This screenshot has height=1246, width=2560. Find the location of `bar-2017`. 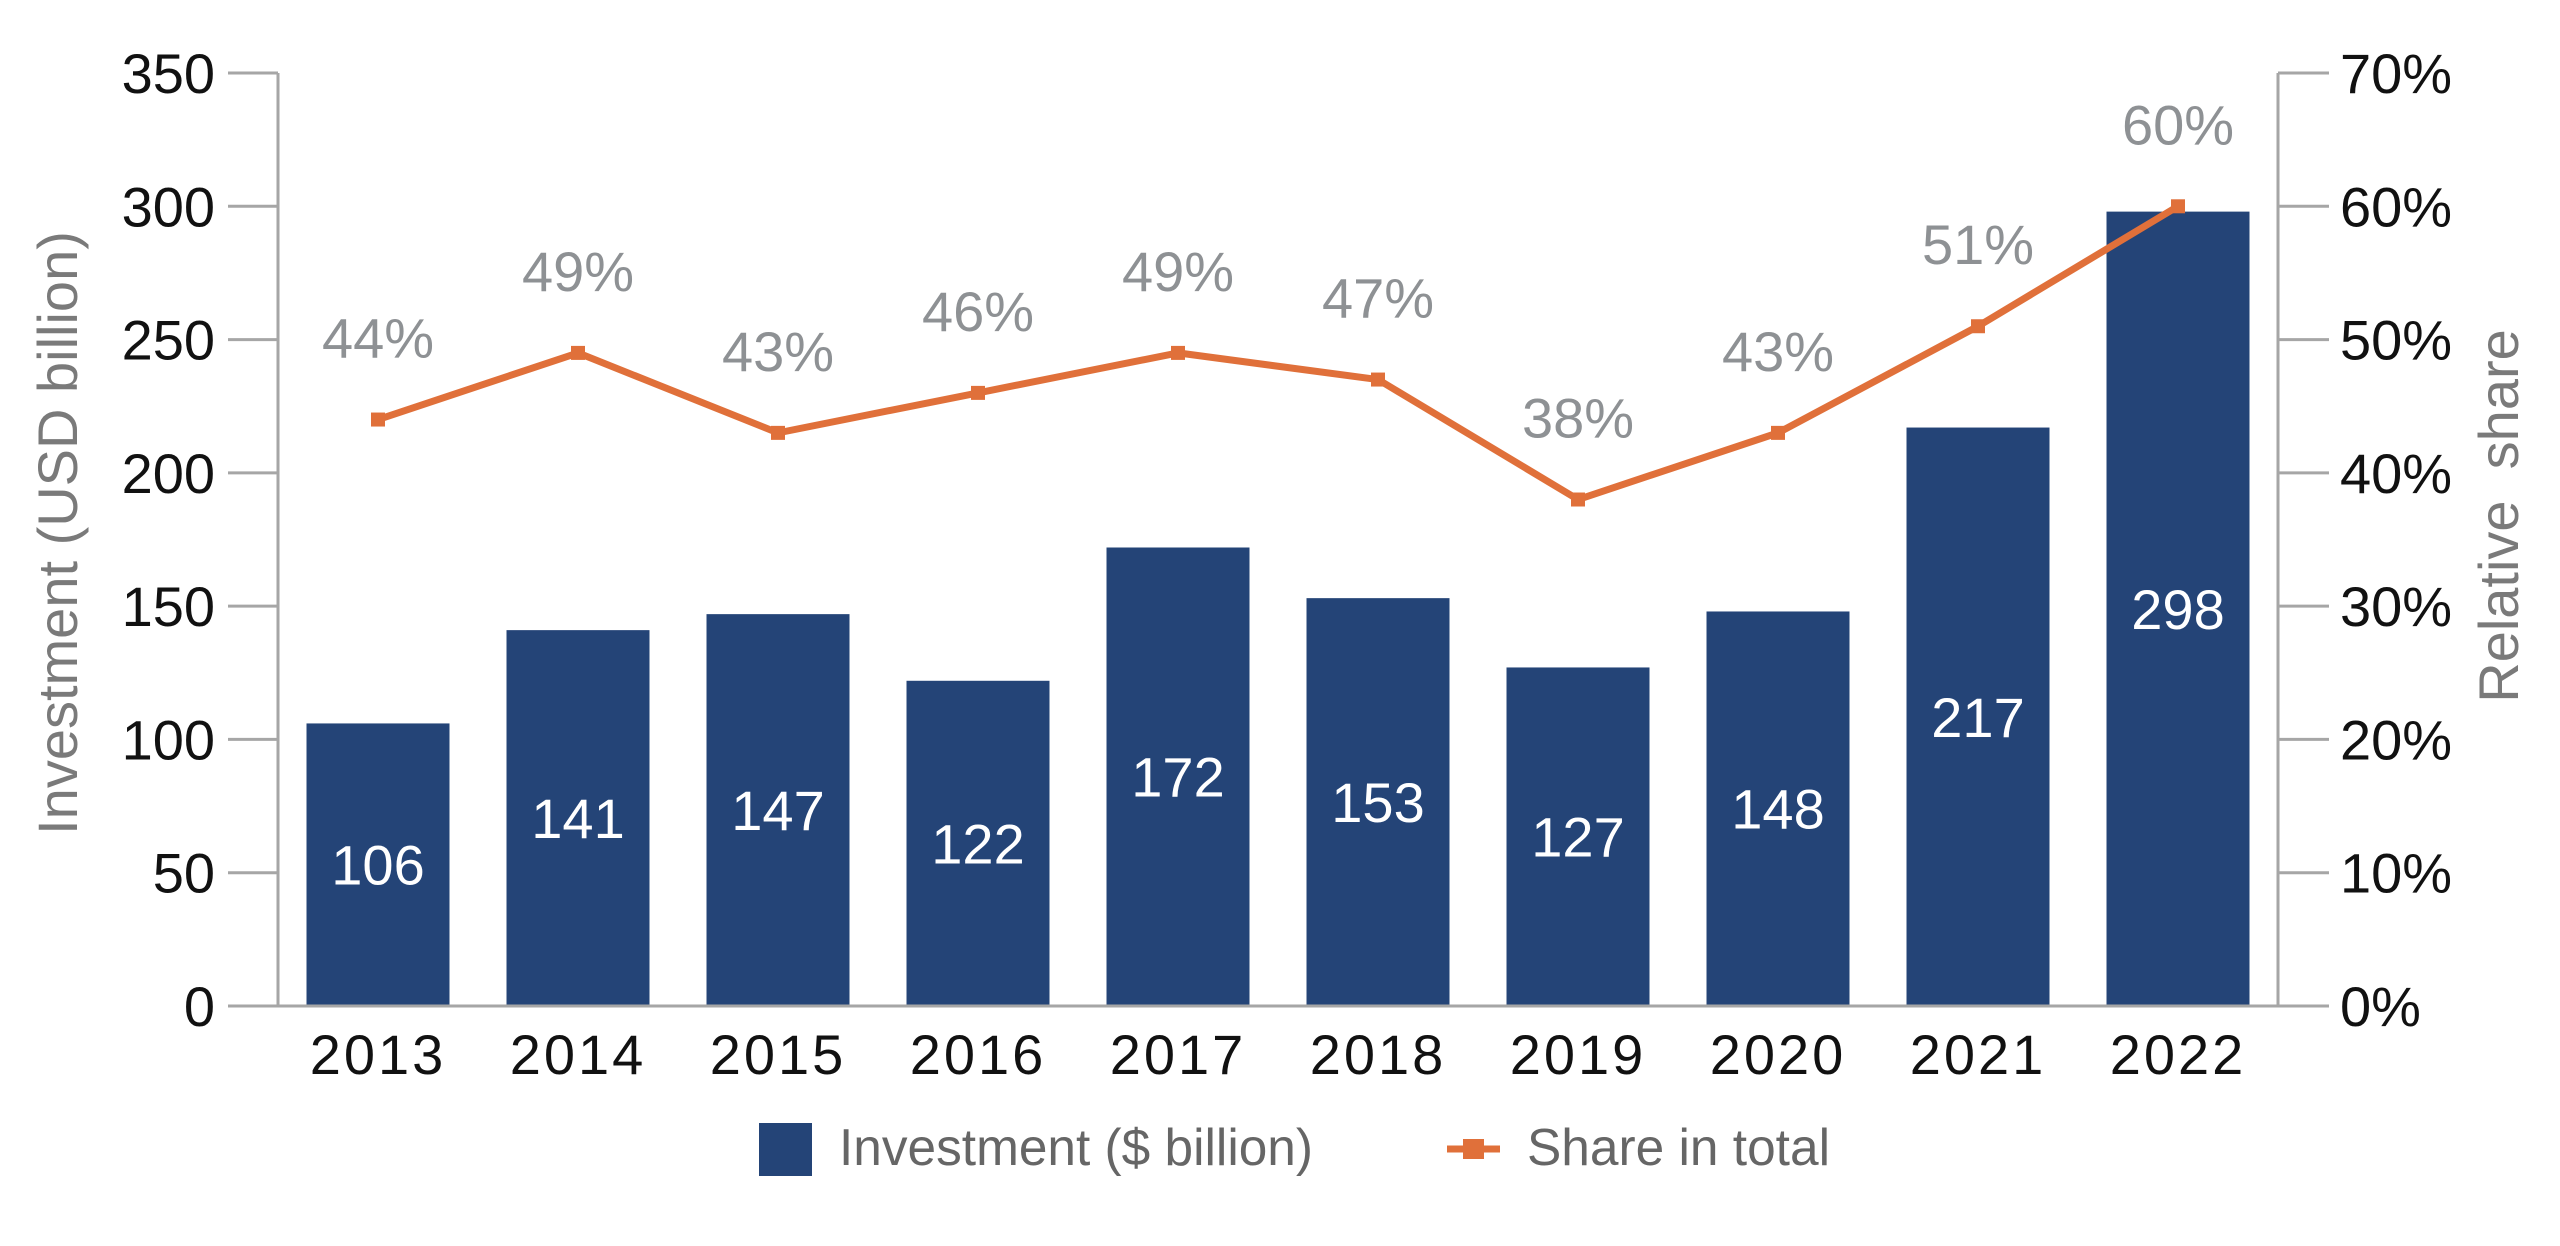

bar-2017 is located at coordinates (1178, 776).